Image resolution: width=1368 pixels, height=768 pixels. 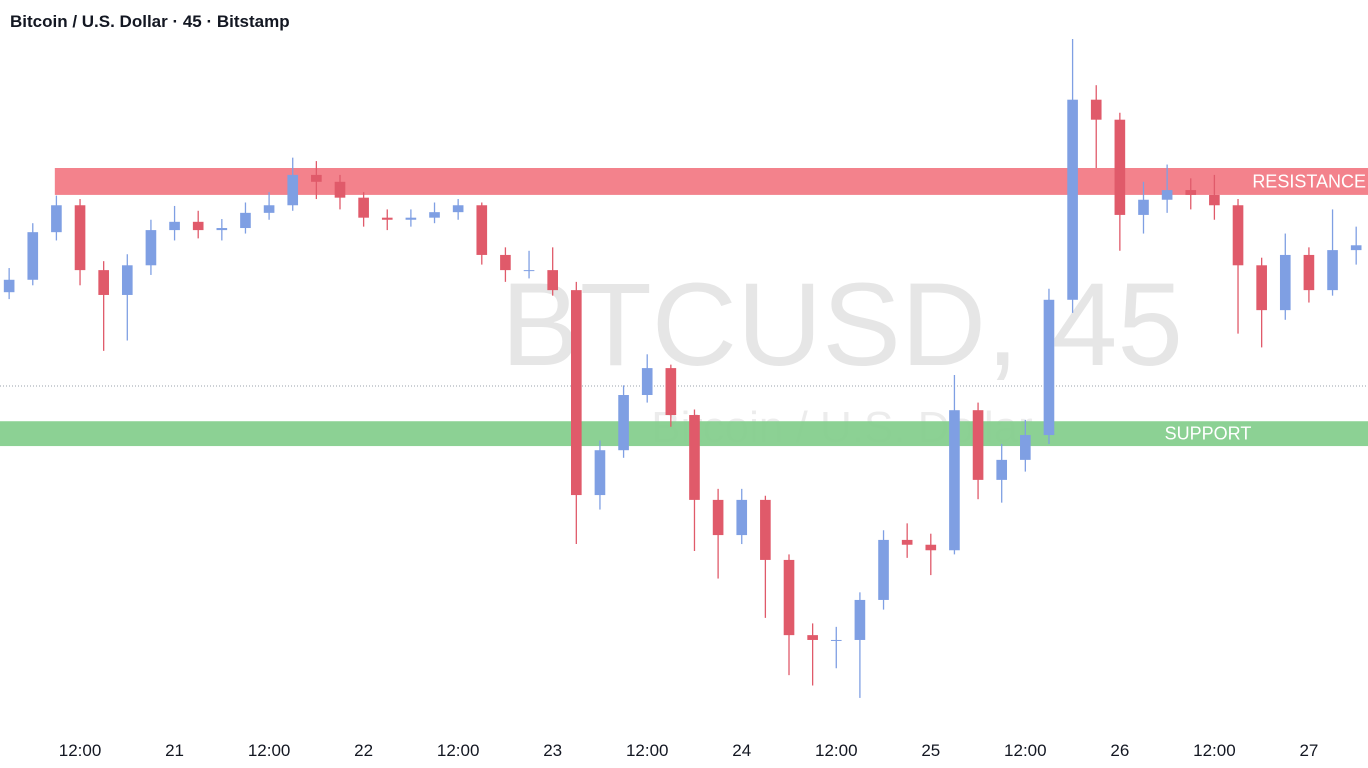 I want to click on x-tick-label: 26, so click(x=1119, y=750).